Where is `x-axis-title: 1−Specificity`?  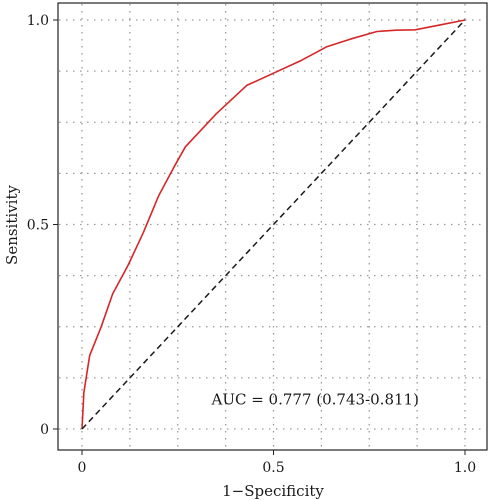 x-axis-title: 1−Specificity is located at coordinates (273, 491).